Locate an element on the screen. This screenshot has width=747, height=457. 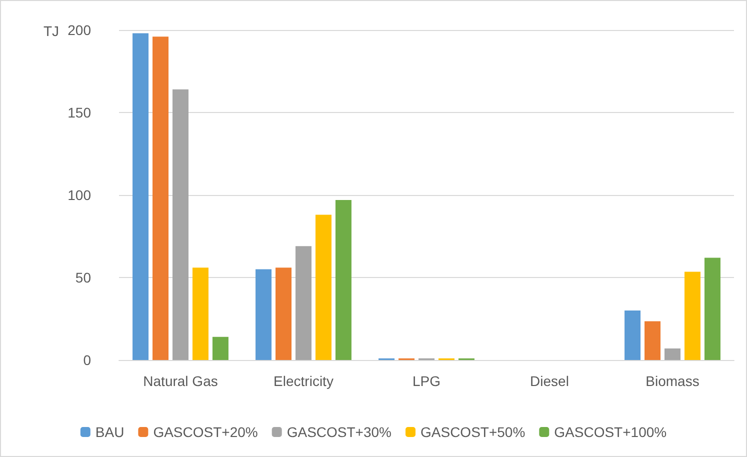
y-tick-label: 100 is located at coordinates (80, 195).